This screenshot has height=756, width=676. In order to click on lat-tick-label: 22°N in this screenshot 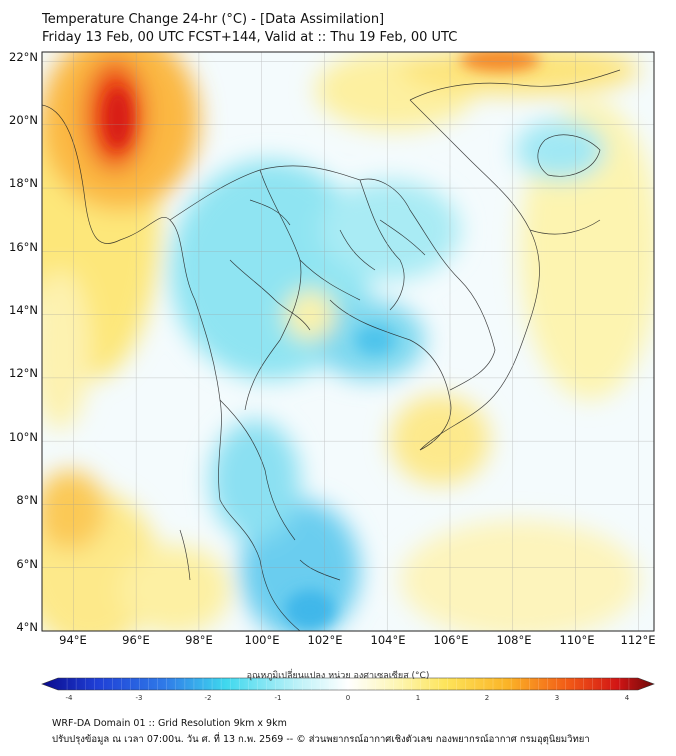, I will do `click(23, 57)`.